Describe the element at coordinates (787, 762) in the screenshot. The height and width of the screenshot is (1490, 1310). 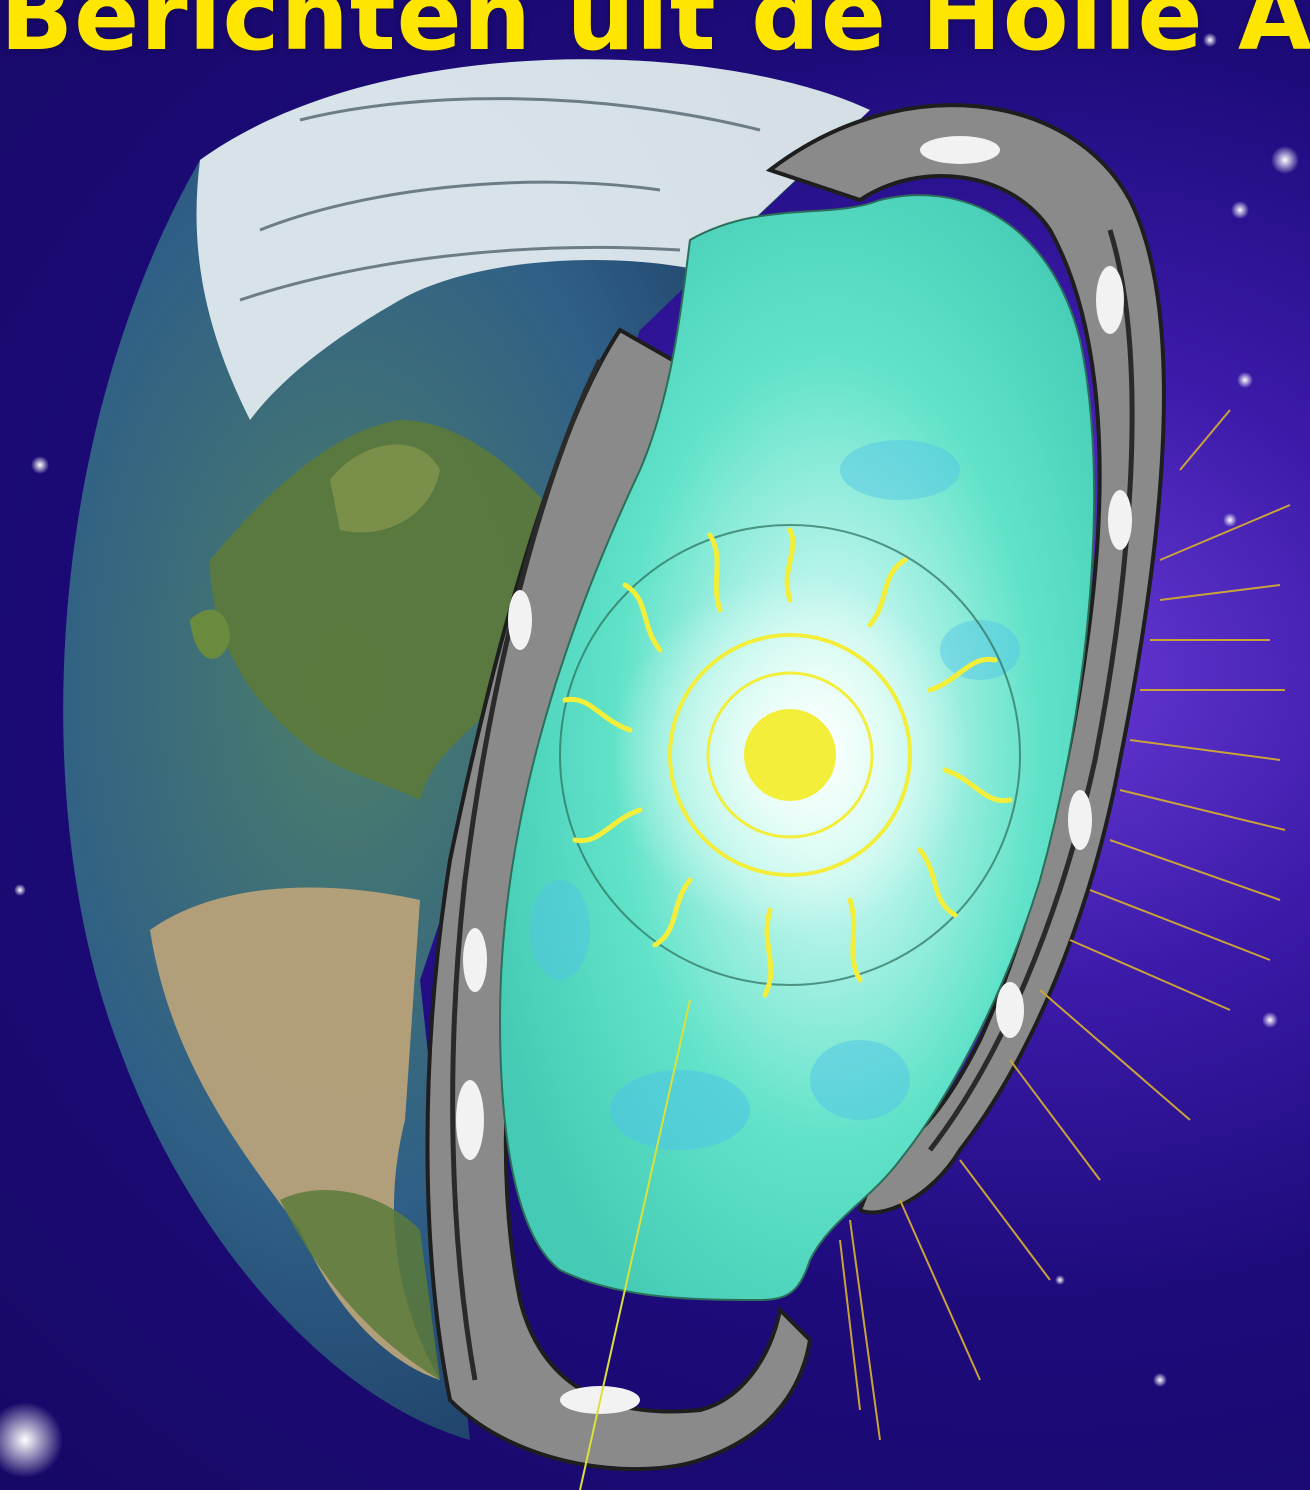
I see `central-sun` at that location.